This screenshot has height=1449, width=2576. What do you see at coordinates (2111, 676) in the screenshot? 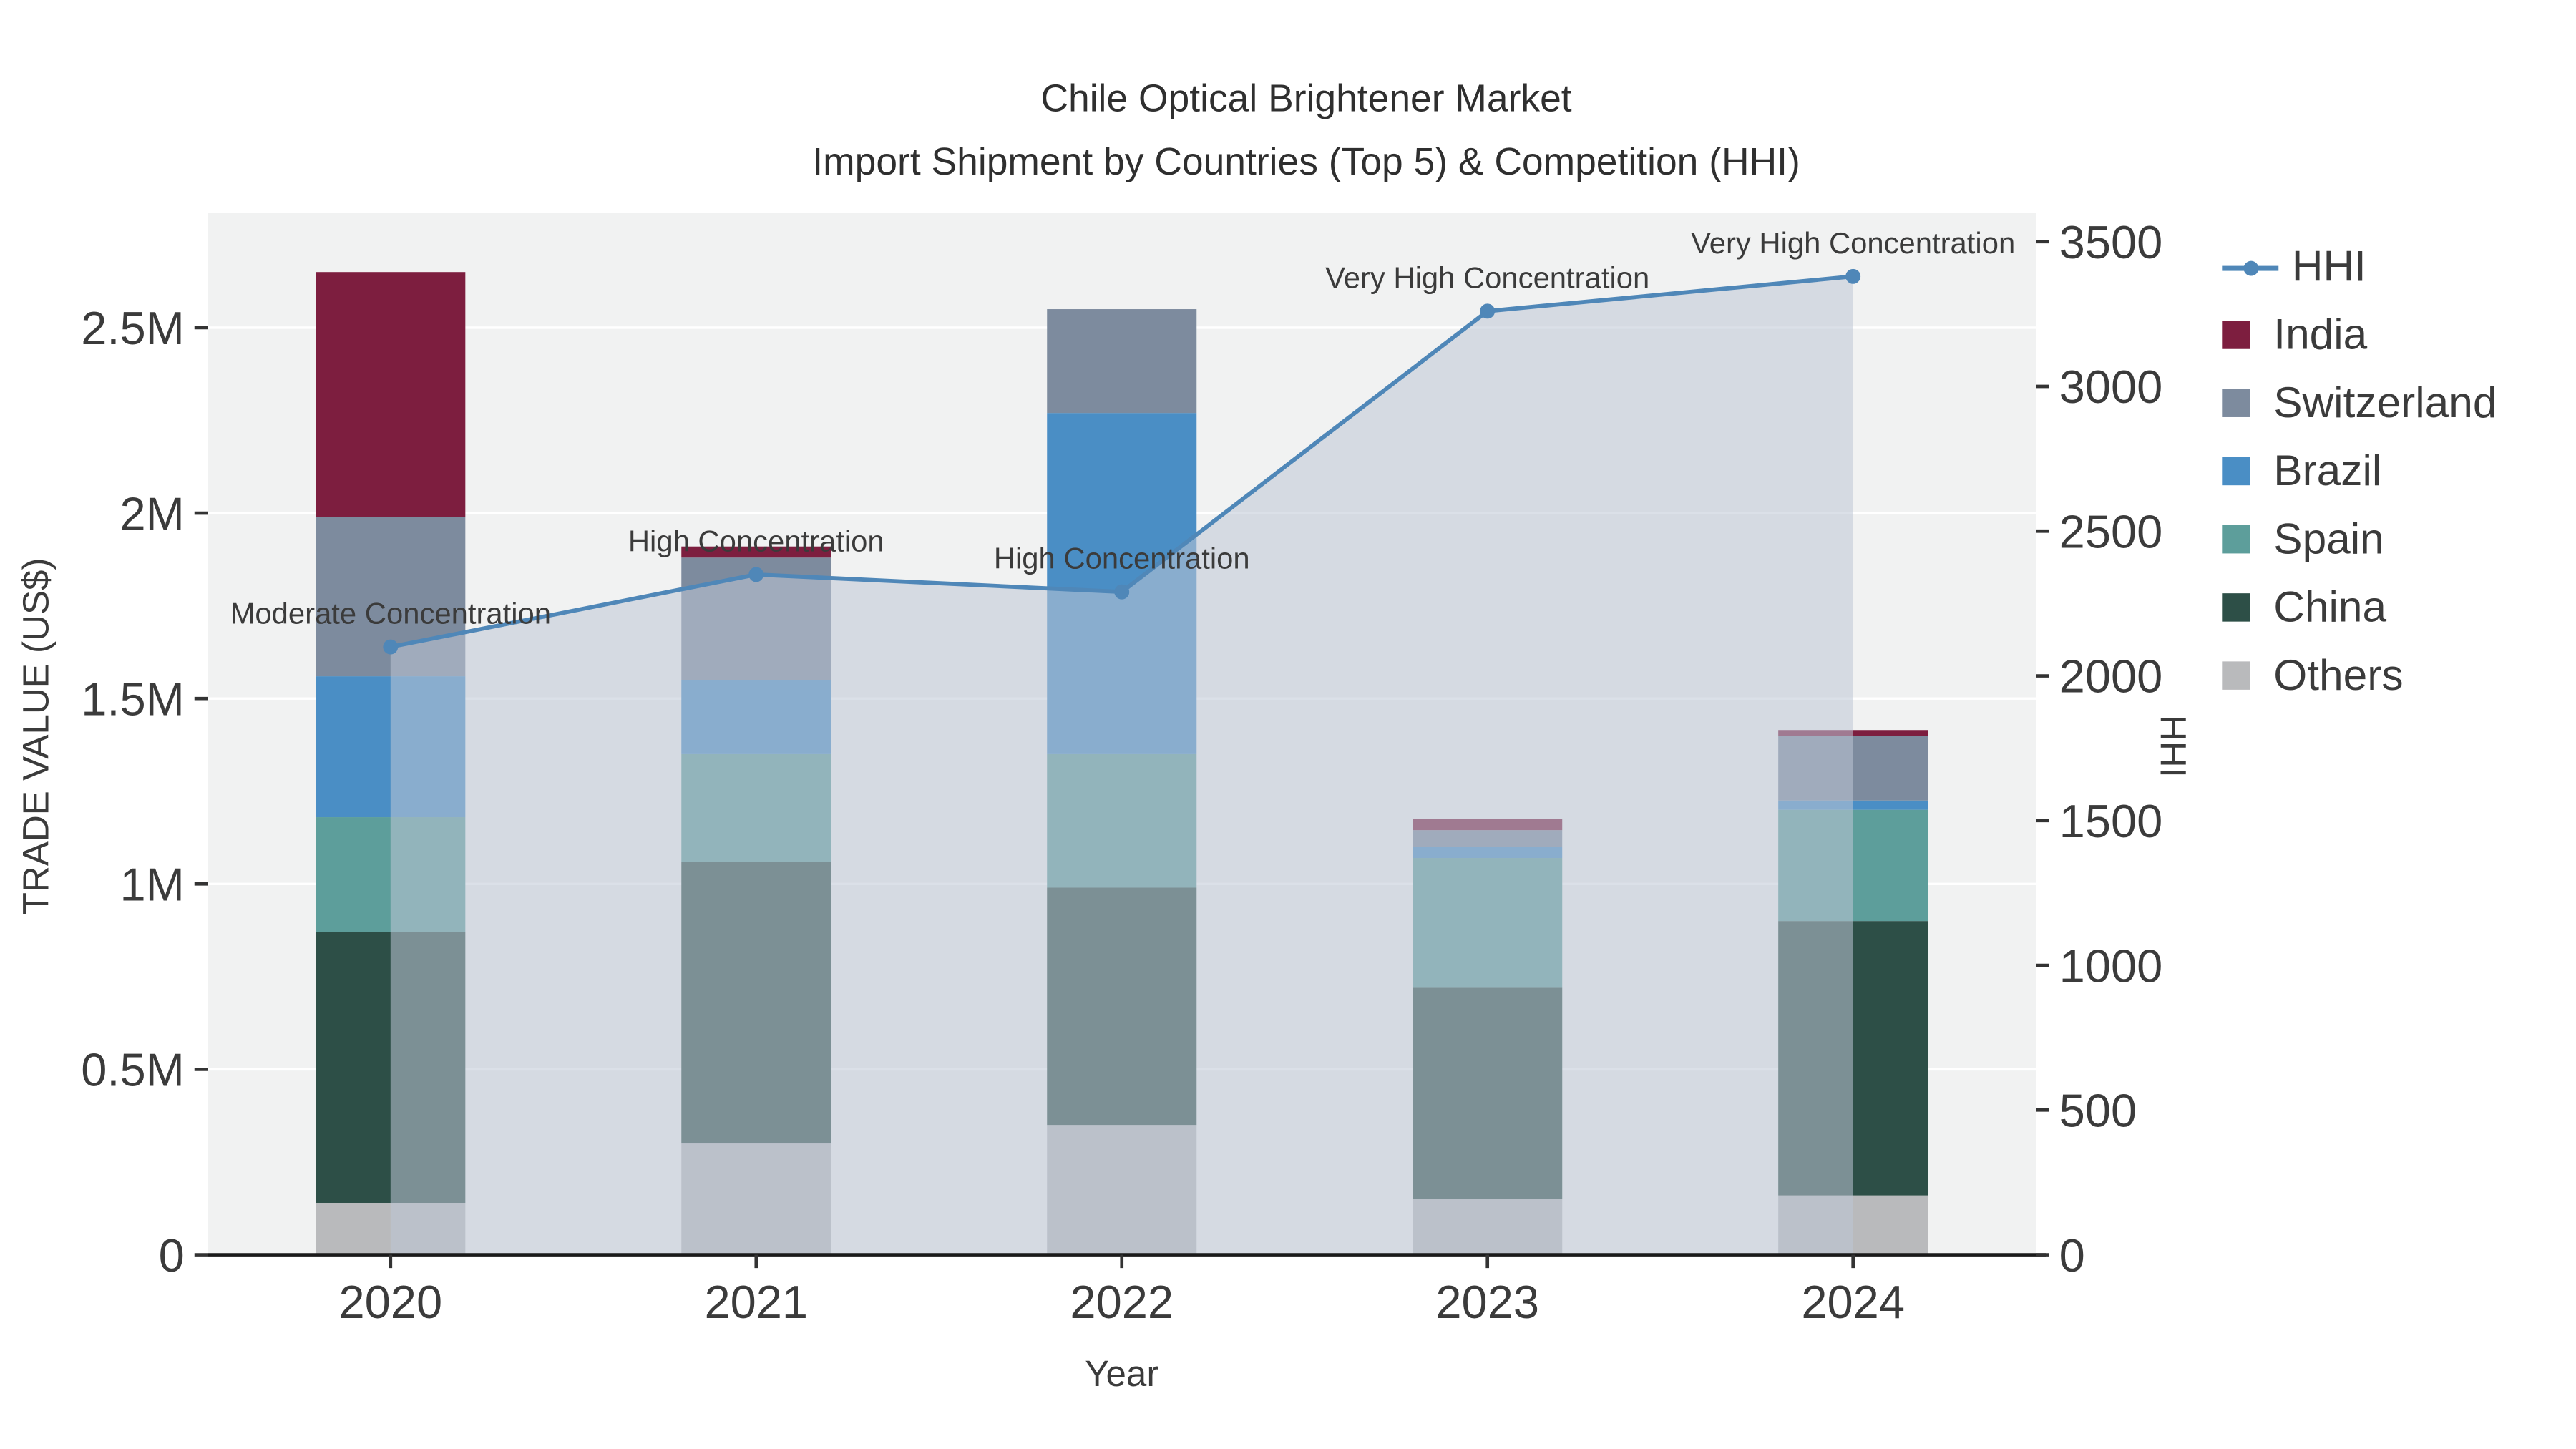
I see `right-tick-label: 2000` at bounding box center [2111, 676].